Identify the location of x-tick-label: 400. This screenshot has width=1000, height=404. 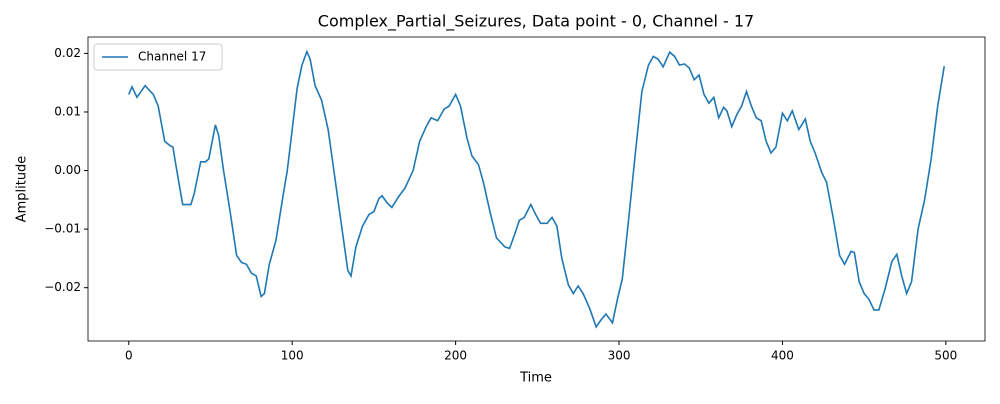
(782, 356).